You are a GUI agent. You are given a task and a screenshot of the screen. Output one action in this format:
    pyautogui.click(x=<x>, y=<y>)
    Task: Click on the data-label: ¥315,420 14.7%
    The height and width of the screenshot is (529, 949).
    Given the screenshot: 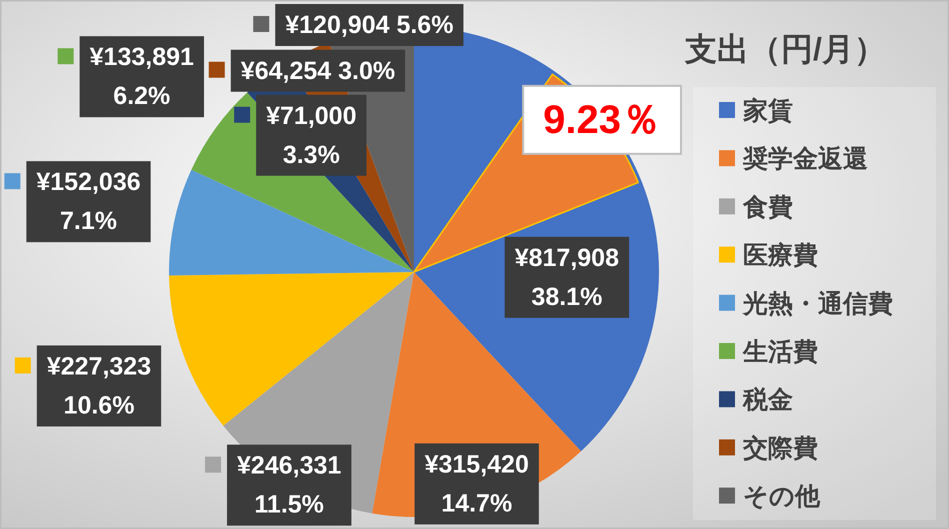 What is the action you would take?
    pyautogui.click(x=476, y=484)
    